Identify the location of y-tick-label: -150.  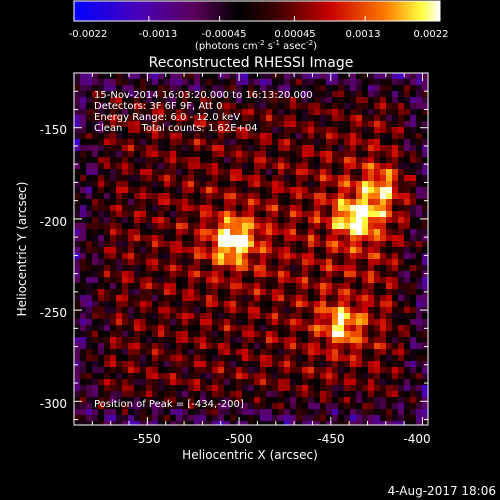
(53, 130).